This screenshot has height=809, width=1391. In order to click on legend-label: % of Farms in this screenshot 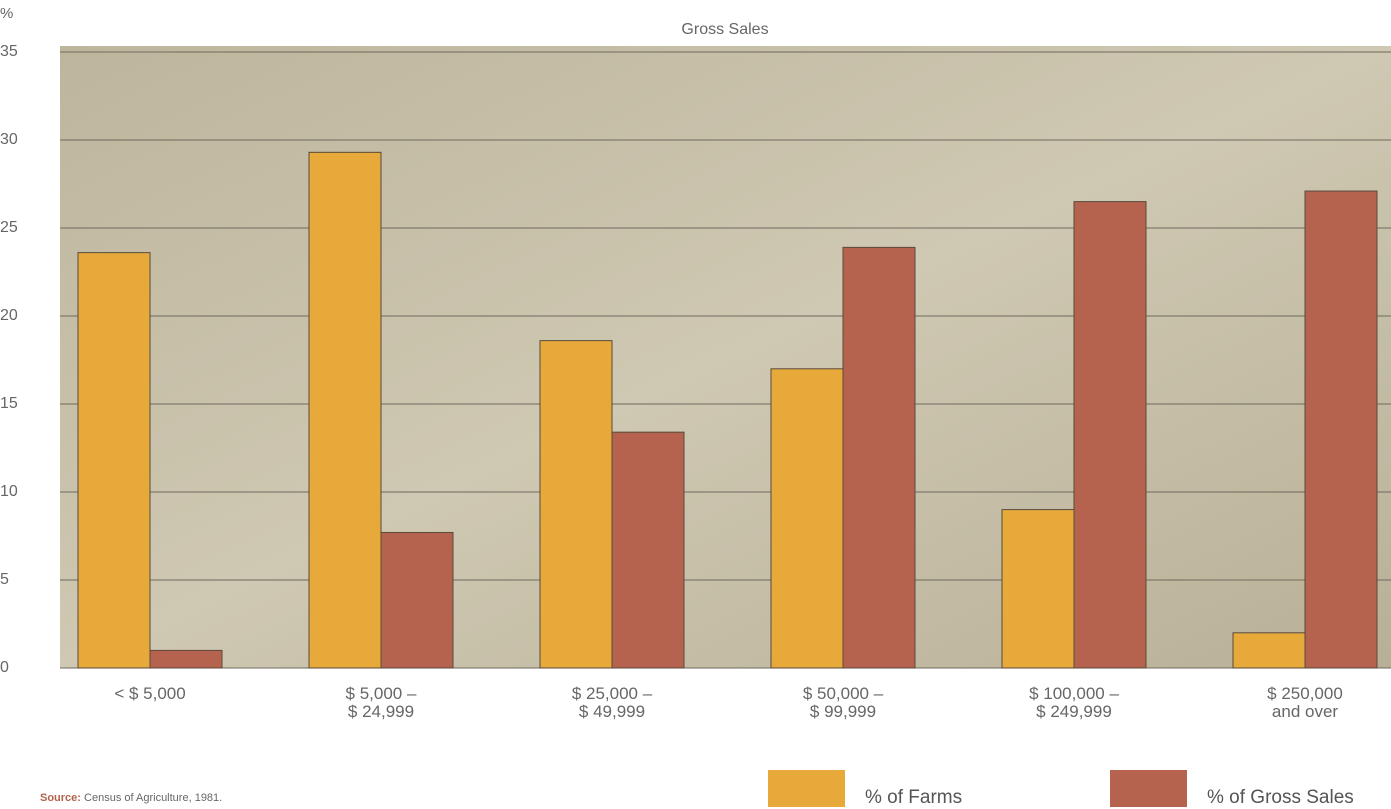, I will do `click(914, 797)`.